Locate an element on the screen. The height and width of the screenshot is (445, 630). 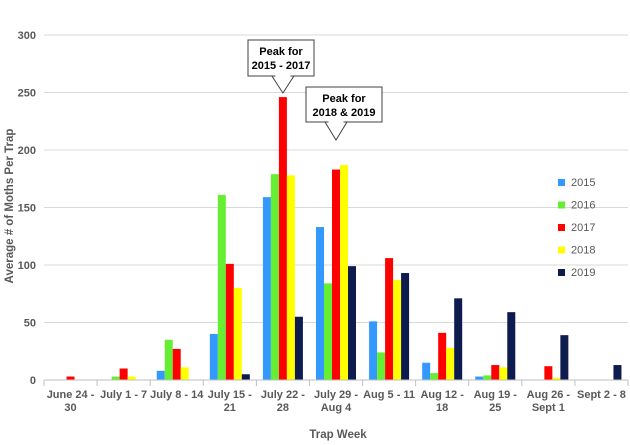
y-tick-label: 200 is located at coordinates (27, 151).